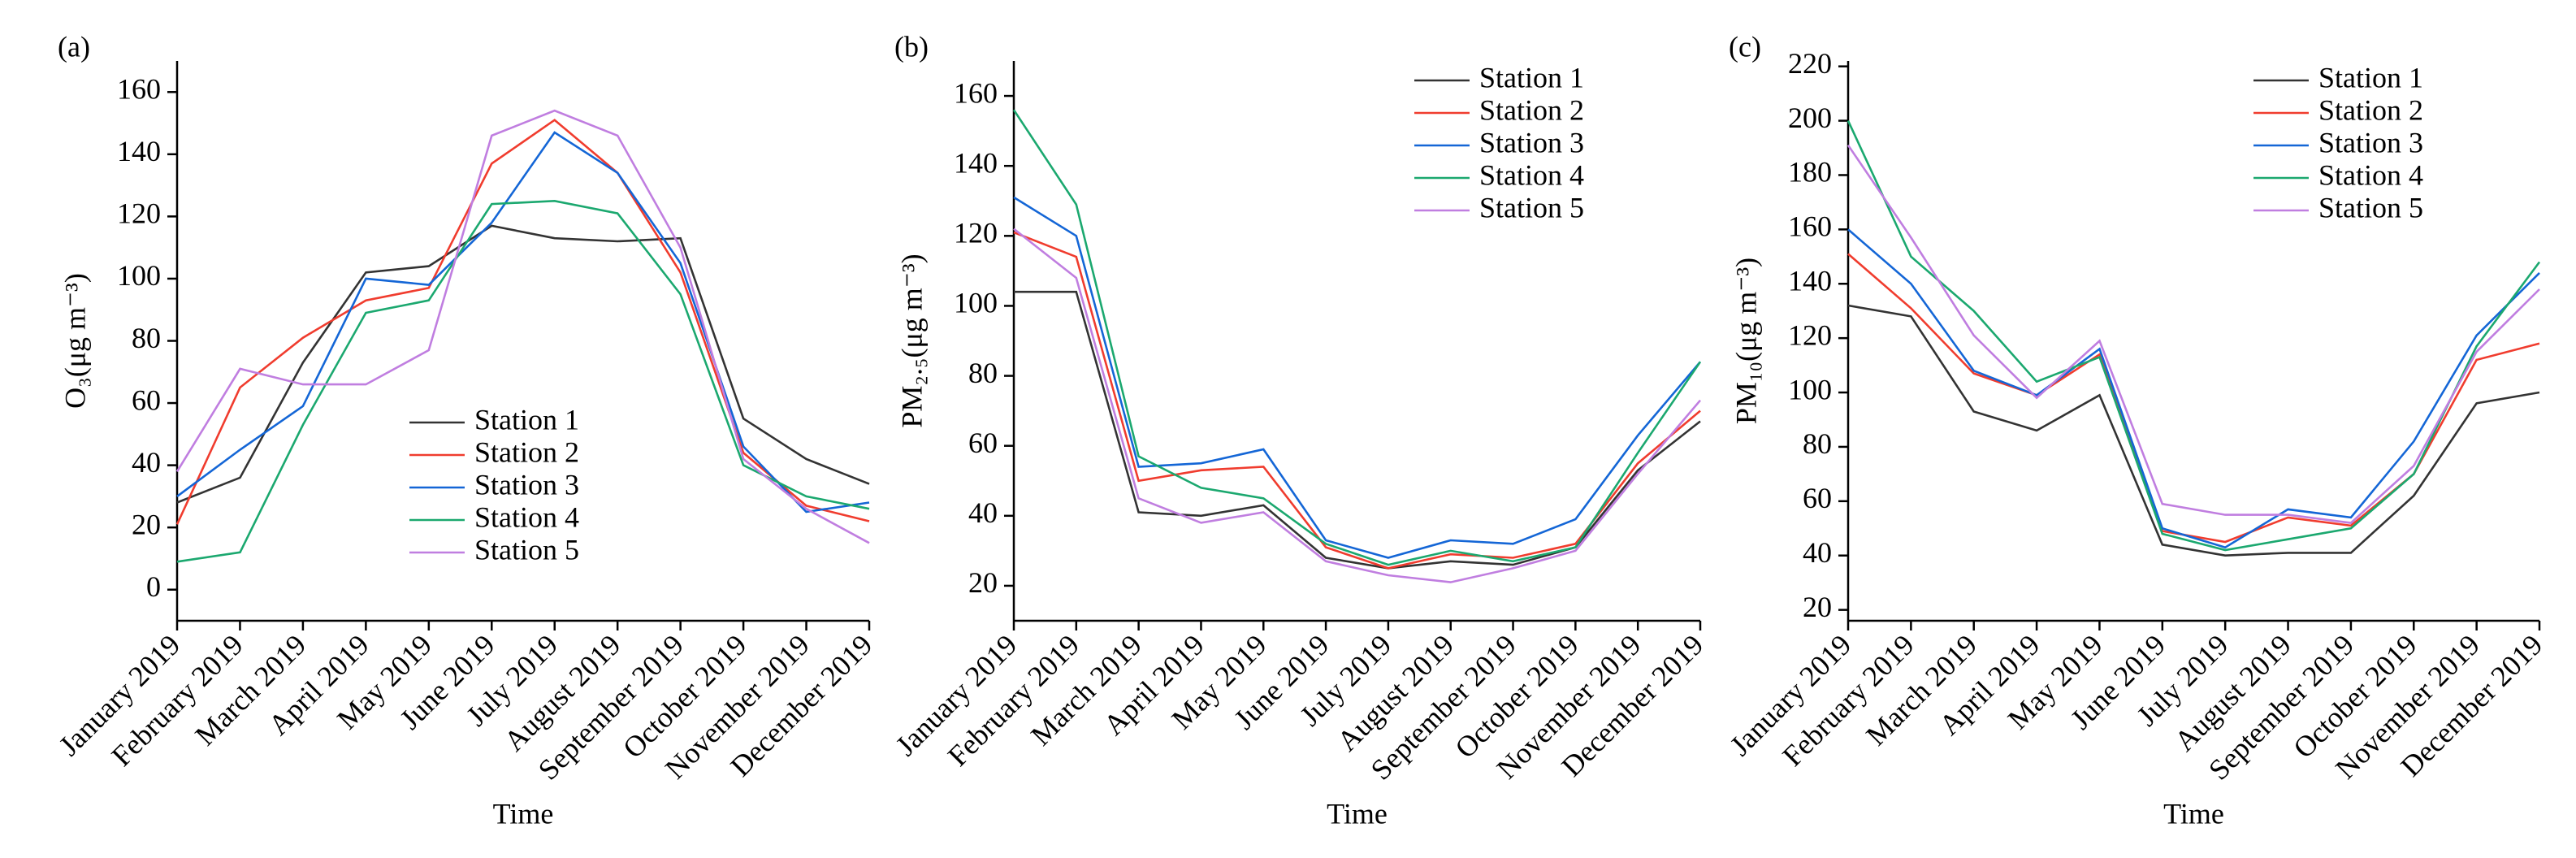 The height and width of the screenshot is (858, 2576). Describe the element at coordinates (1810, 172) in the screenshot. I see `y-tick-label: 180` at that location.